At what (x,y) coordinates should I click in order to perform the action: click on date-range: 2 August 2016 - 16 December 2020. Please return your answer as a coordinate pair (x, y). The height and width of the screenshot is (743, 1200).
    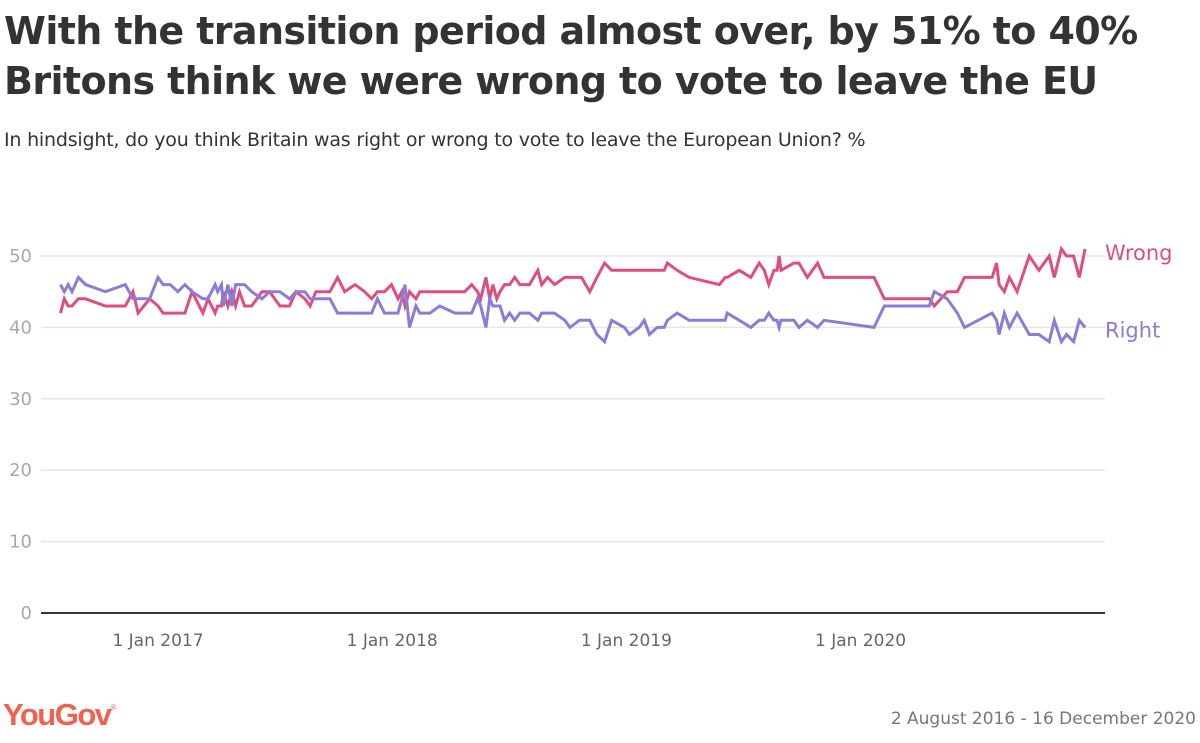
    Looking at the image, I should click on (1043, 719).